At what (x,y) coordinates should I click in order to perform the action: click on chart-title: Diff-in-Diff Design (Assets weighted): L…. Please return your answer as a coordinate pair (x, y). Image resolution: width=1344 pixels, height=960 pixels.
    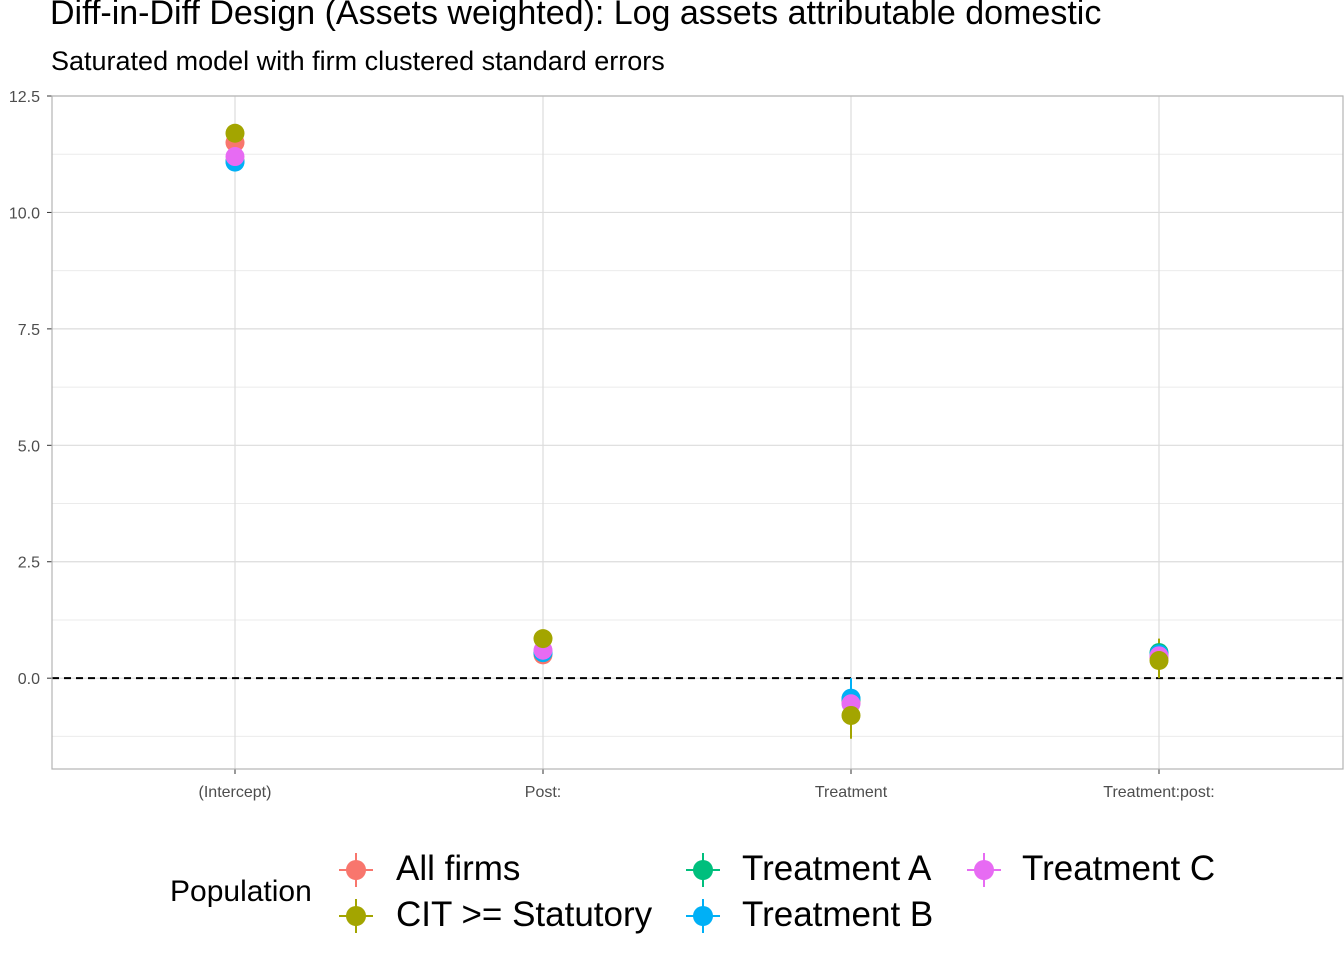
    Looking at the image, I should click on (576, 16).